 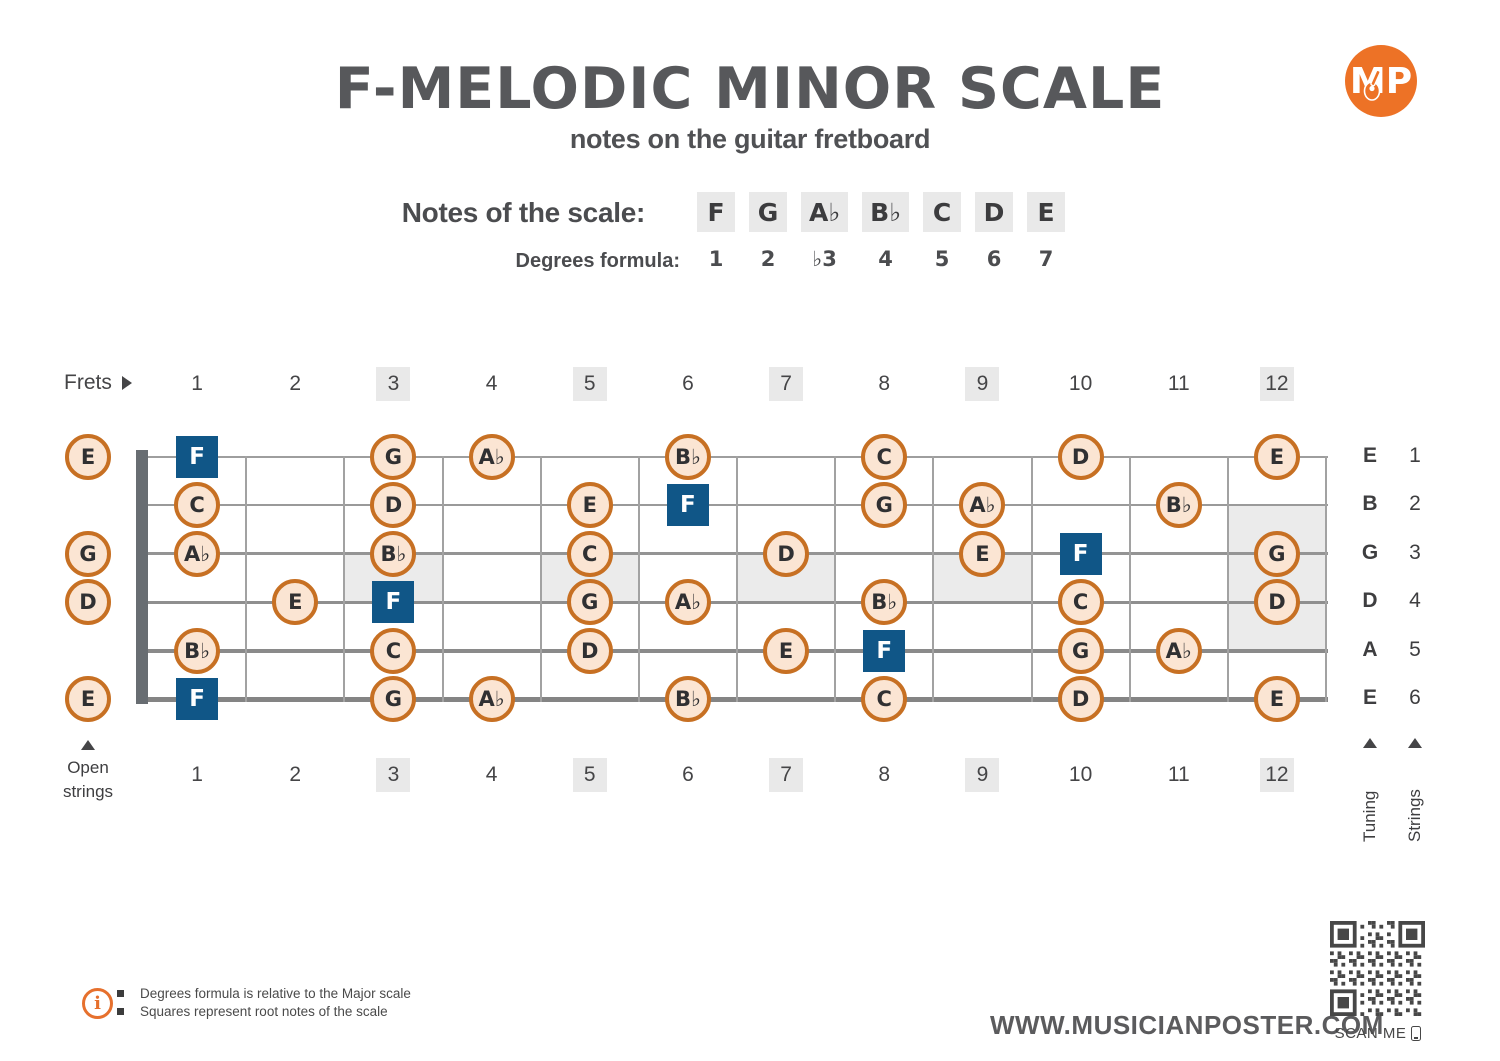 I want to click on strings-vertical-label: Strings, so click(x=1414, y=815).